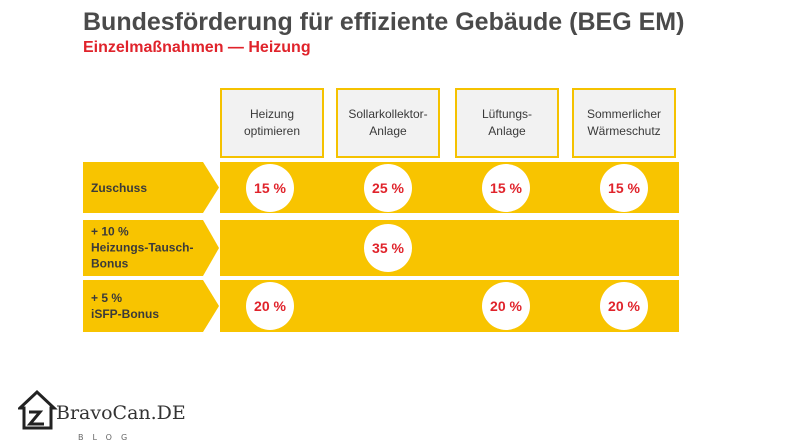 The width and height of the screenshot is (789, 446). I want to click on value-circle: 25 %, so click(388, 188).